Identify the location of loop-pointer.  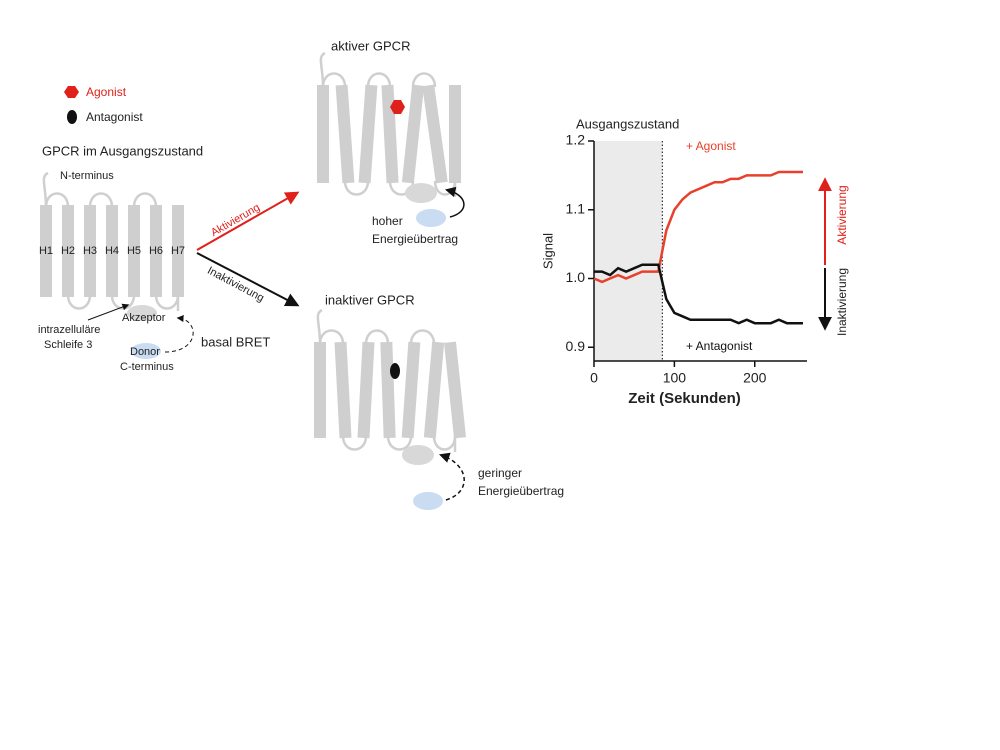
(108, 312).